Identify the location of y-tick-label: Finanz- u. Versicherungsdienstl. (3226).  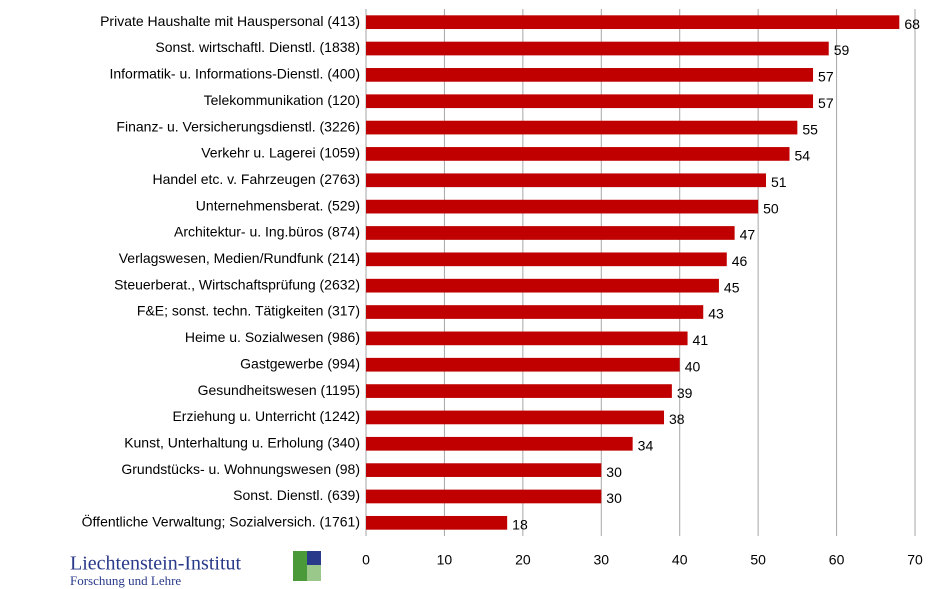
(238, 126).